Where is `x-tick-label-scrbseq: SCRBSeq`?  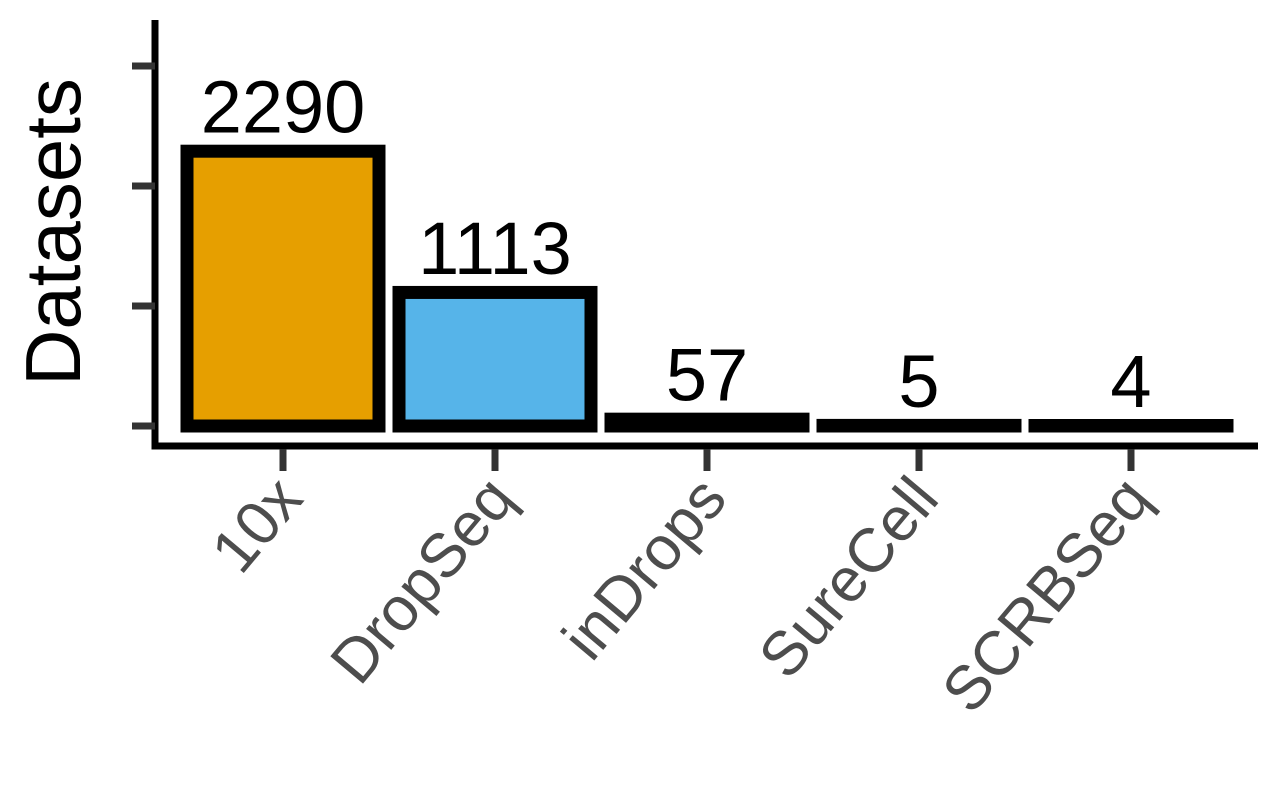
x-tick-label-scrbseq: SCRBSeq is located at coordinates (1046, 595).